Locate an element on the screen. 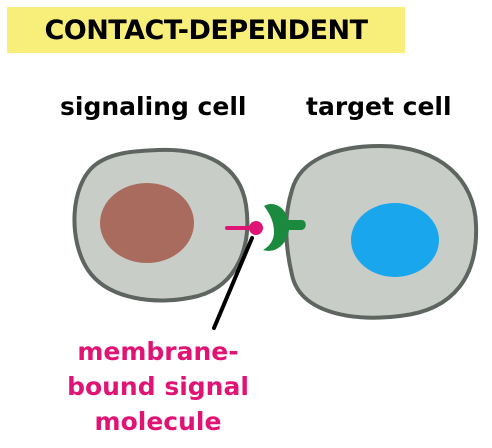 Image resolution: width=492 pixels, height=448 pixels. diagram-title: CONTACT-DEPENDENT is located at coordinates (206, 30).